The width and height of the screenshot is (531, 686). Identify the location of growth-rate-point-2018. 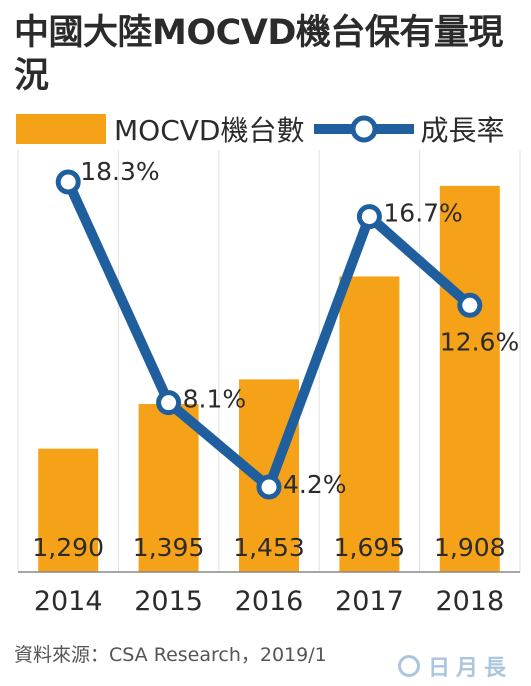
(470, 305).